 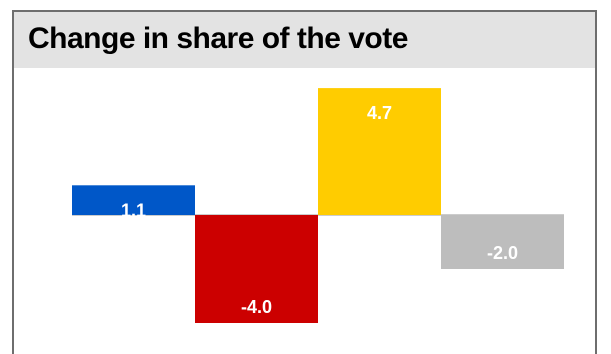 What do you see at coordinates (133, 210) in the screenshot?
I see `bar-value-label: 1.1` at bounding box center [133, 210].